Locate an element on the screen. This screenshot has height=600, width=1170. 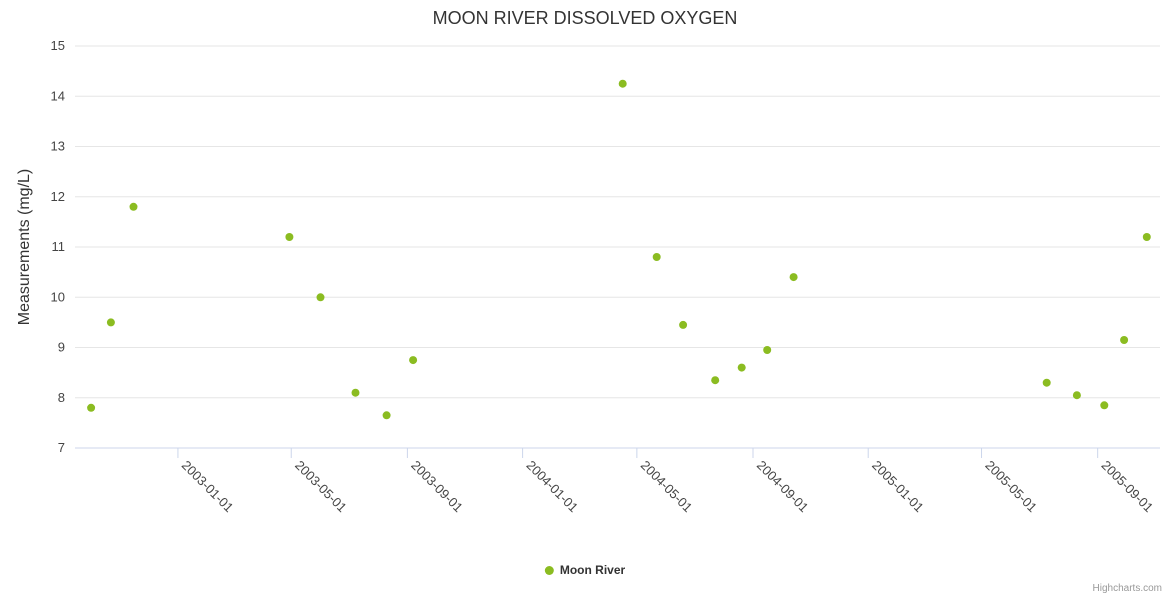
x-axis-label: 2004-05-01 is located at coordinates (667, 487).